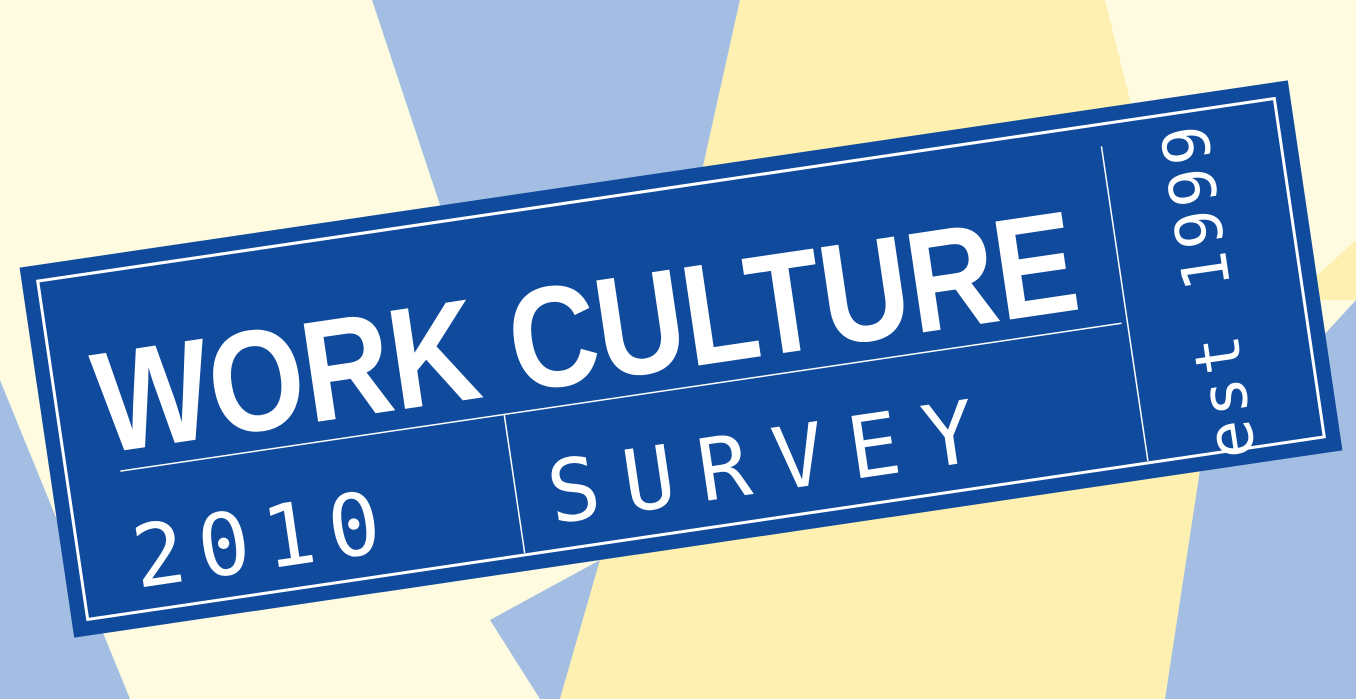 This screenshot has width=1356, height=699. What do you see at coordinates (1124, 303) in the screenshot?
I see `badge-vertical-divider-est` at bounding box center [1124, 303].